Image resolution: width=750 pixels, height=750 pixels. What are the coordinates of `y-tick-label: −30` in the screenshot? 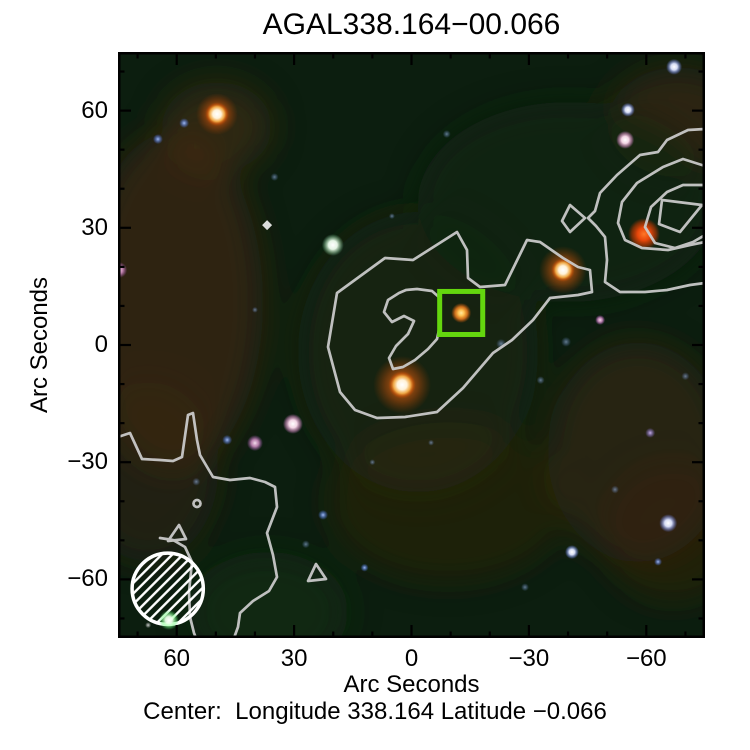 It's located at (87, 462).